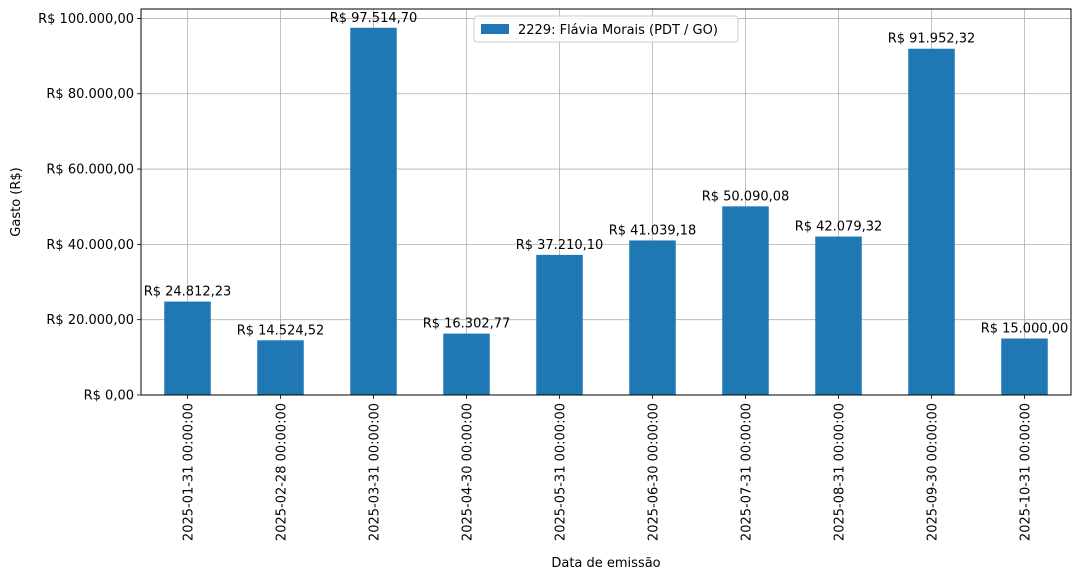 The width and height of the screenshot is (1081, 580). Describe the element at coordinates (188, 292) in the screenshot. I see `data-label: R$ 24.812,23` at that location.